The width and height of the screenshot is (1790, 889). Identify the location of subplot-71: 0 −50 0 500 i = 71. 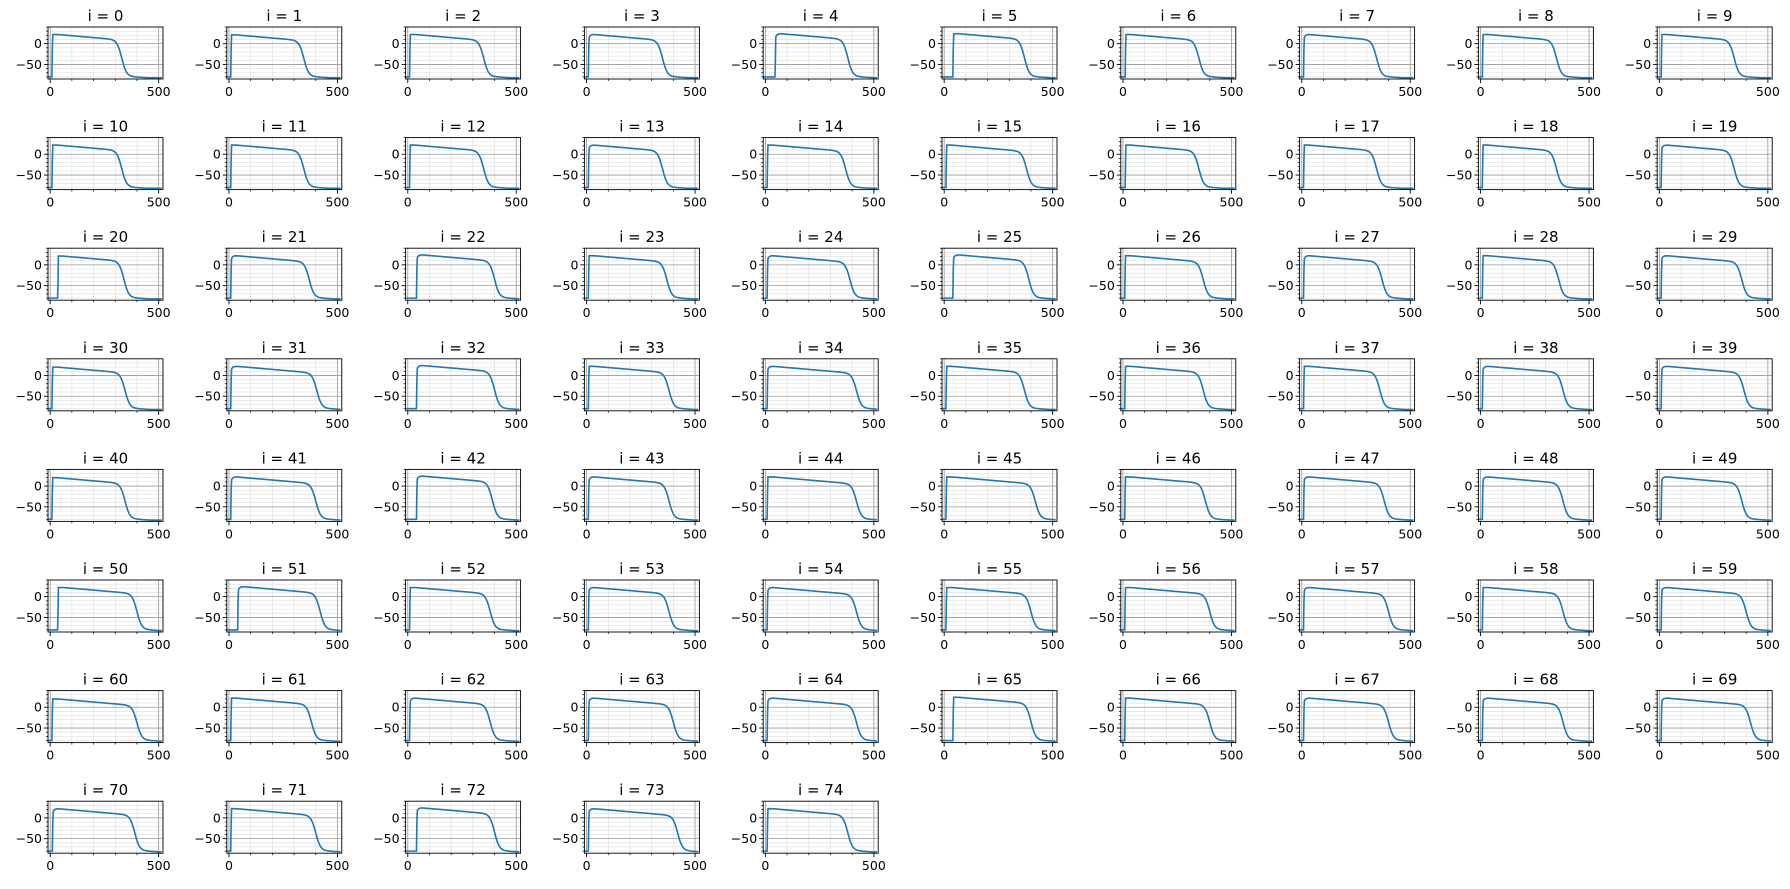
(271, 827).